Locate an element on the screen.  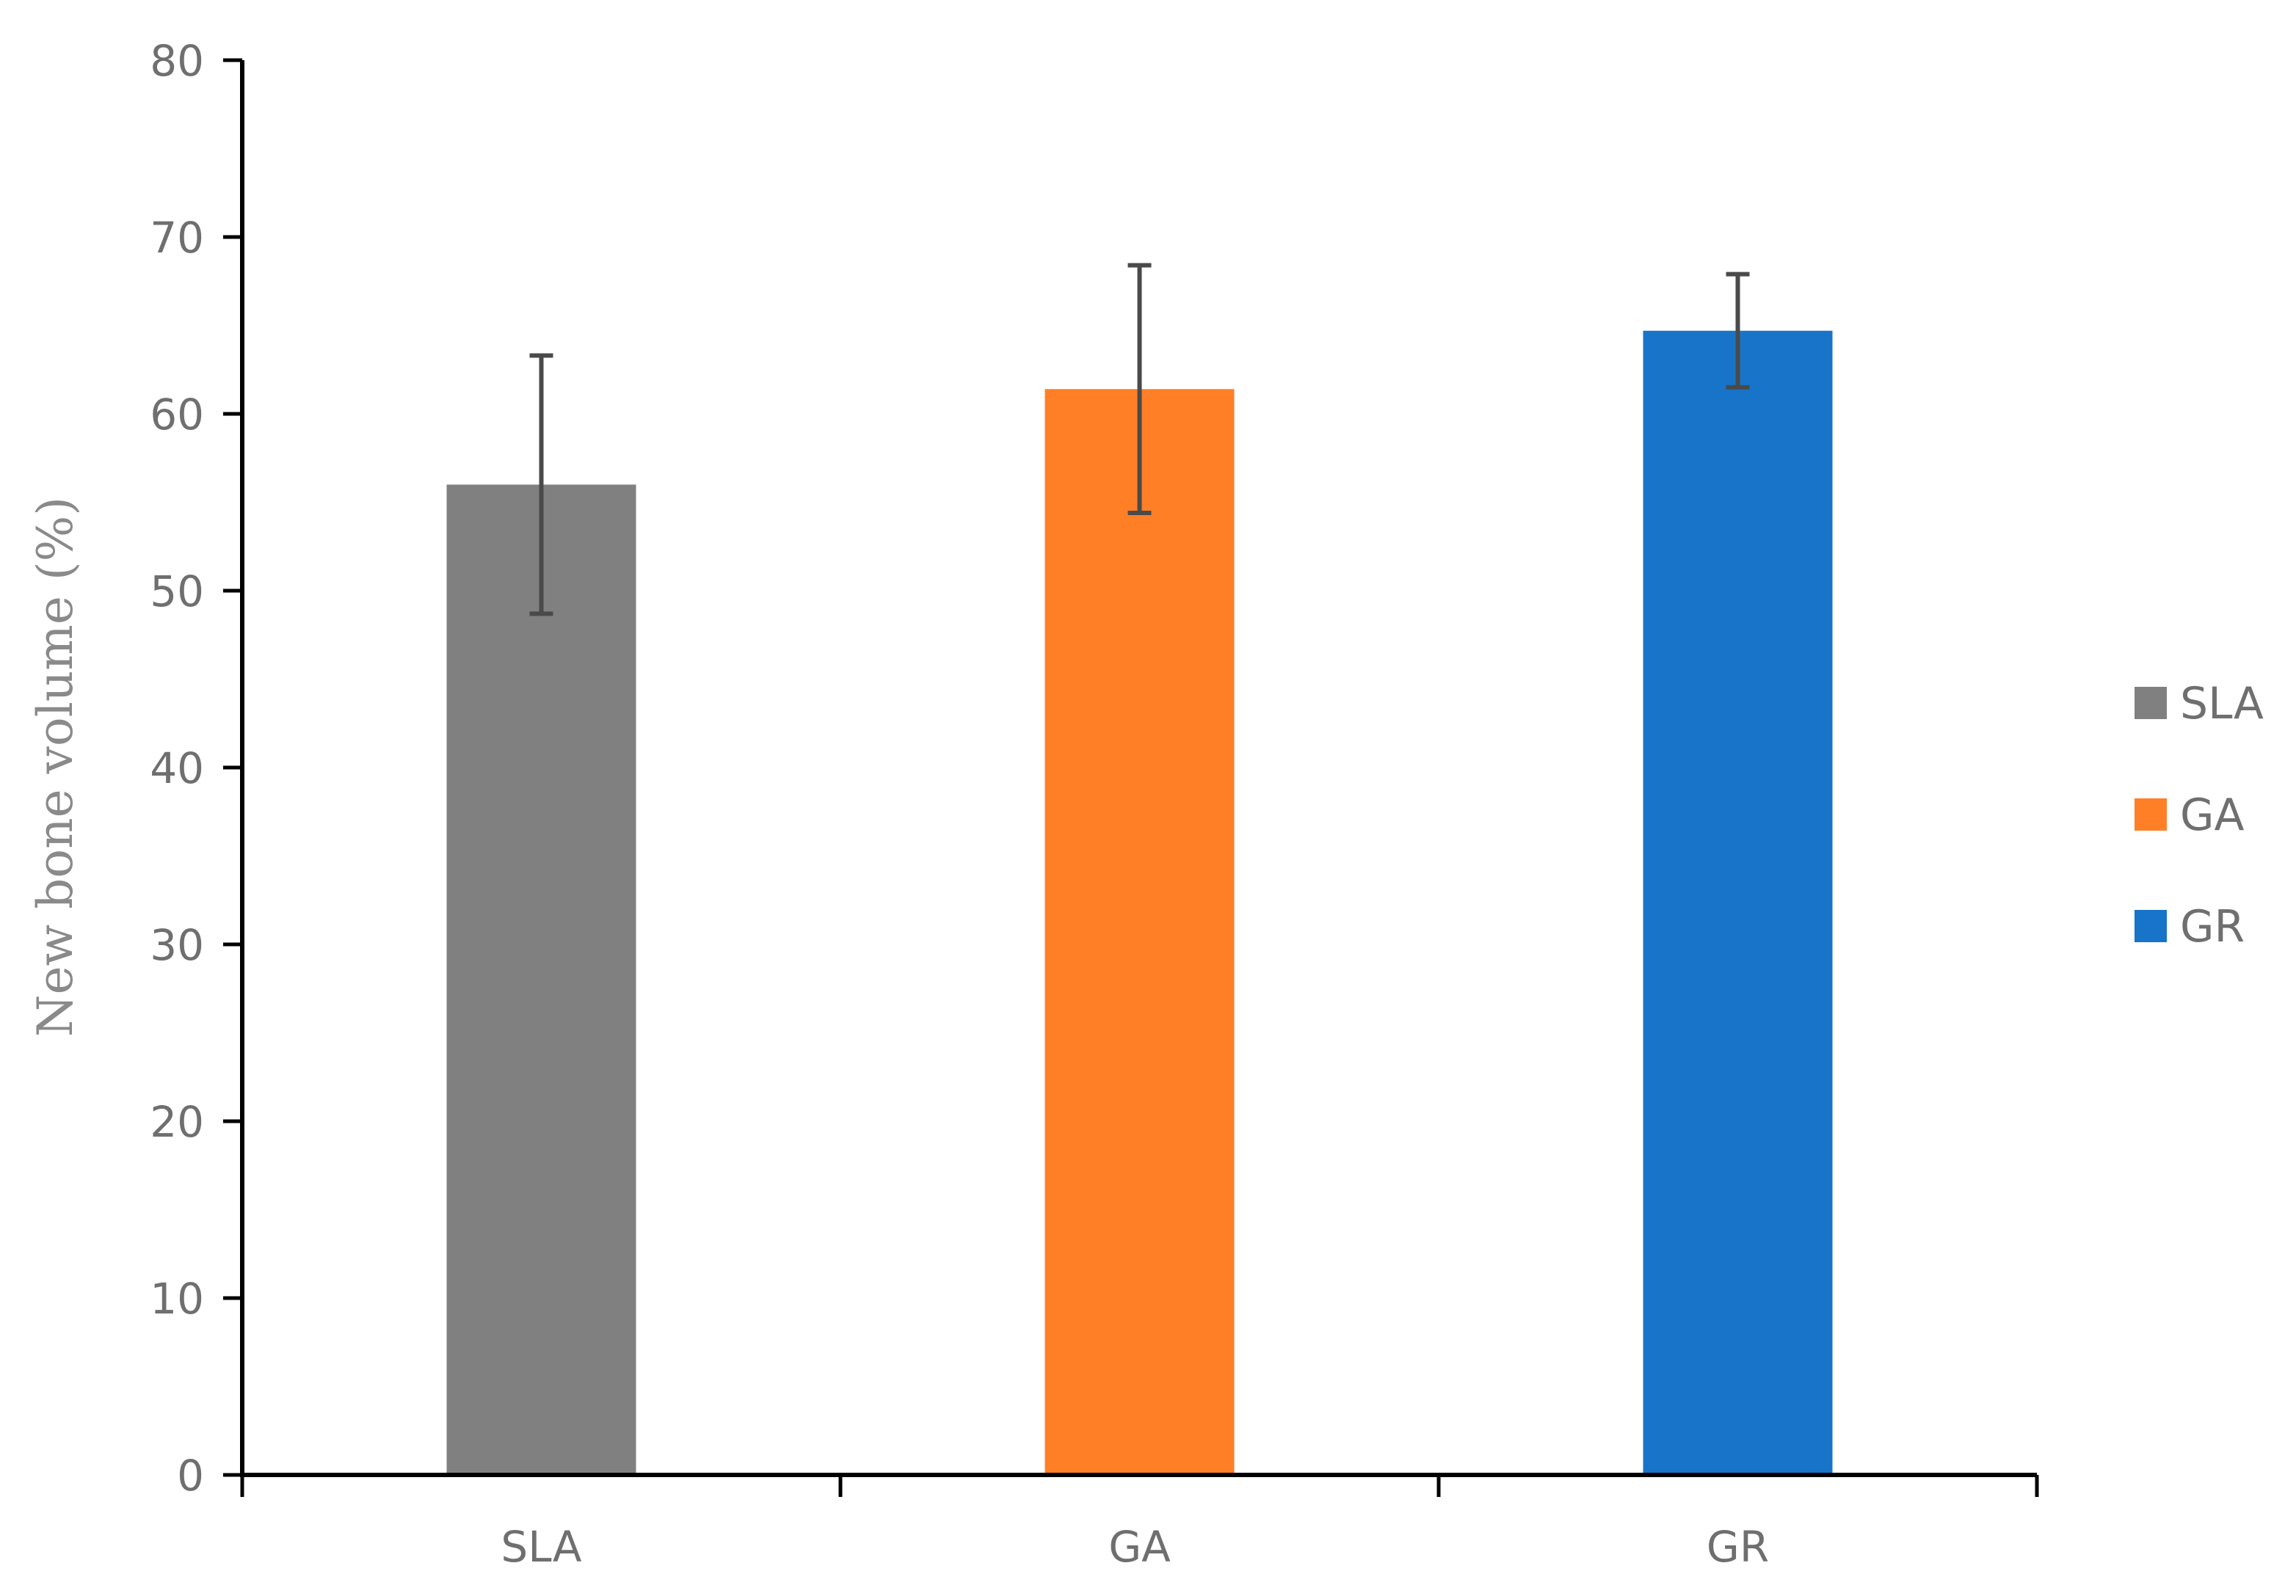
legend-label-ga: GA is located at coordinates (2212, 815).